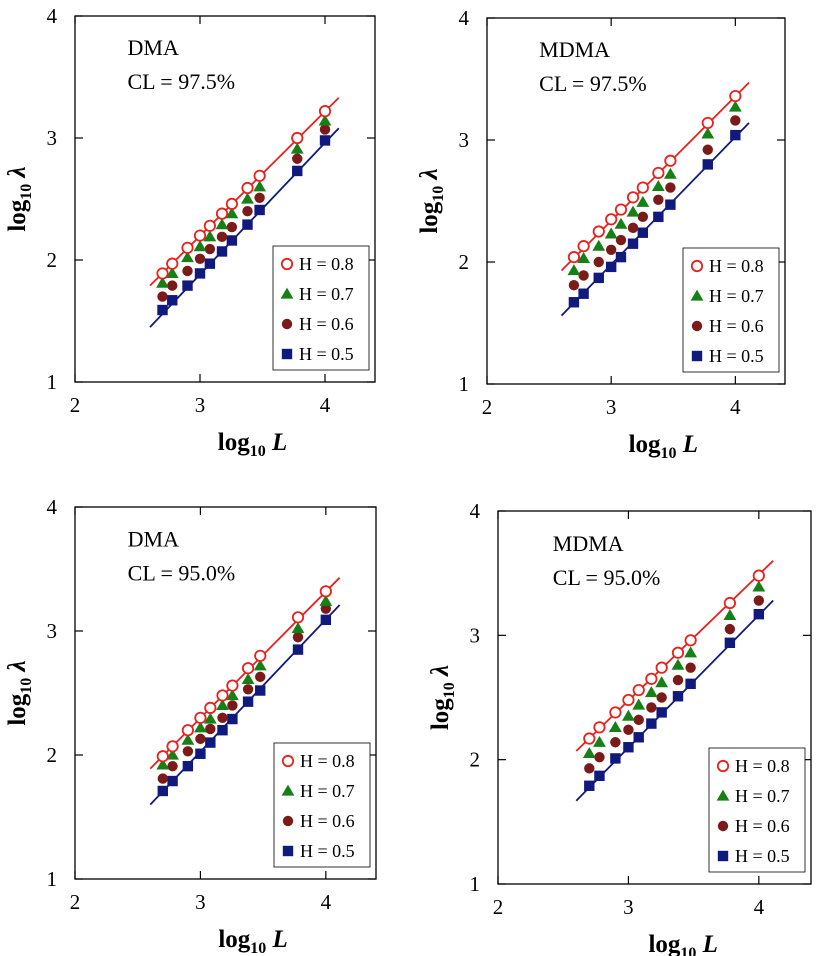  What do you see at coordinates (327, 821) in the screenshot?
I see `legend-label: H = 0.6` at bounding box center [327, 821].